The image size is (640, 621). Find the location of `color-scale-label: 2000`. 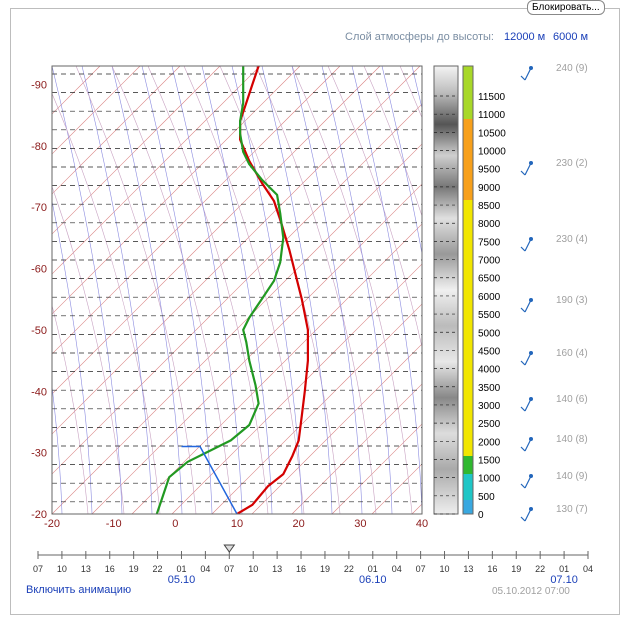

color-scale-label: 2000 is located at coordinates (489, 442).